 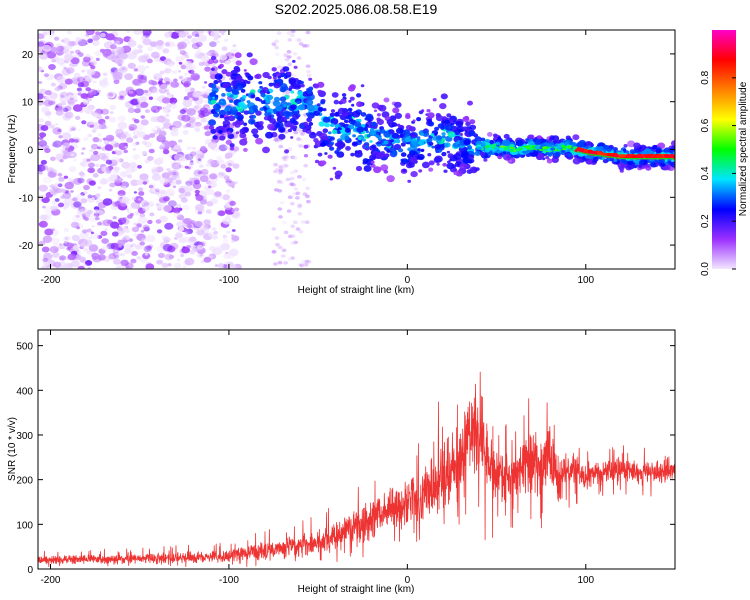 I want to click on y-tick-label: 400, so click(x=24, y=391).